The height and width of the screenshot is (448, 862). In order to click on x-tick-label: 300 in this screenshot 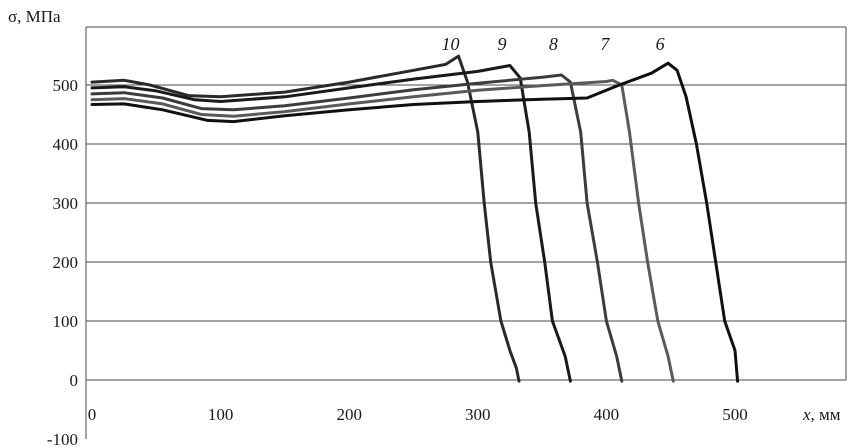, I will do `click(478, 414)`.